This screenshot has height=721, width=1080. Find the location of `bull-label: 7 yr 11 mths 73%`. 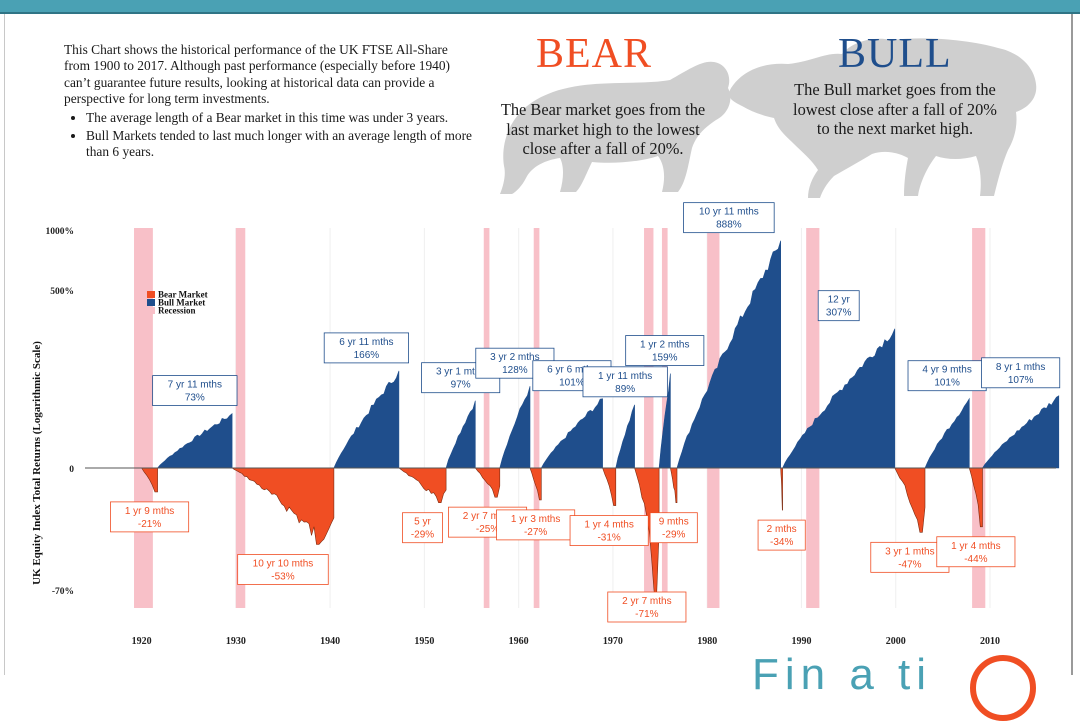

bull-label: 7 yr 11 mths 73% is located at coordinates (195, 390).